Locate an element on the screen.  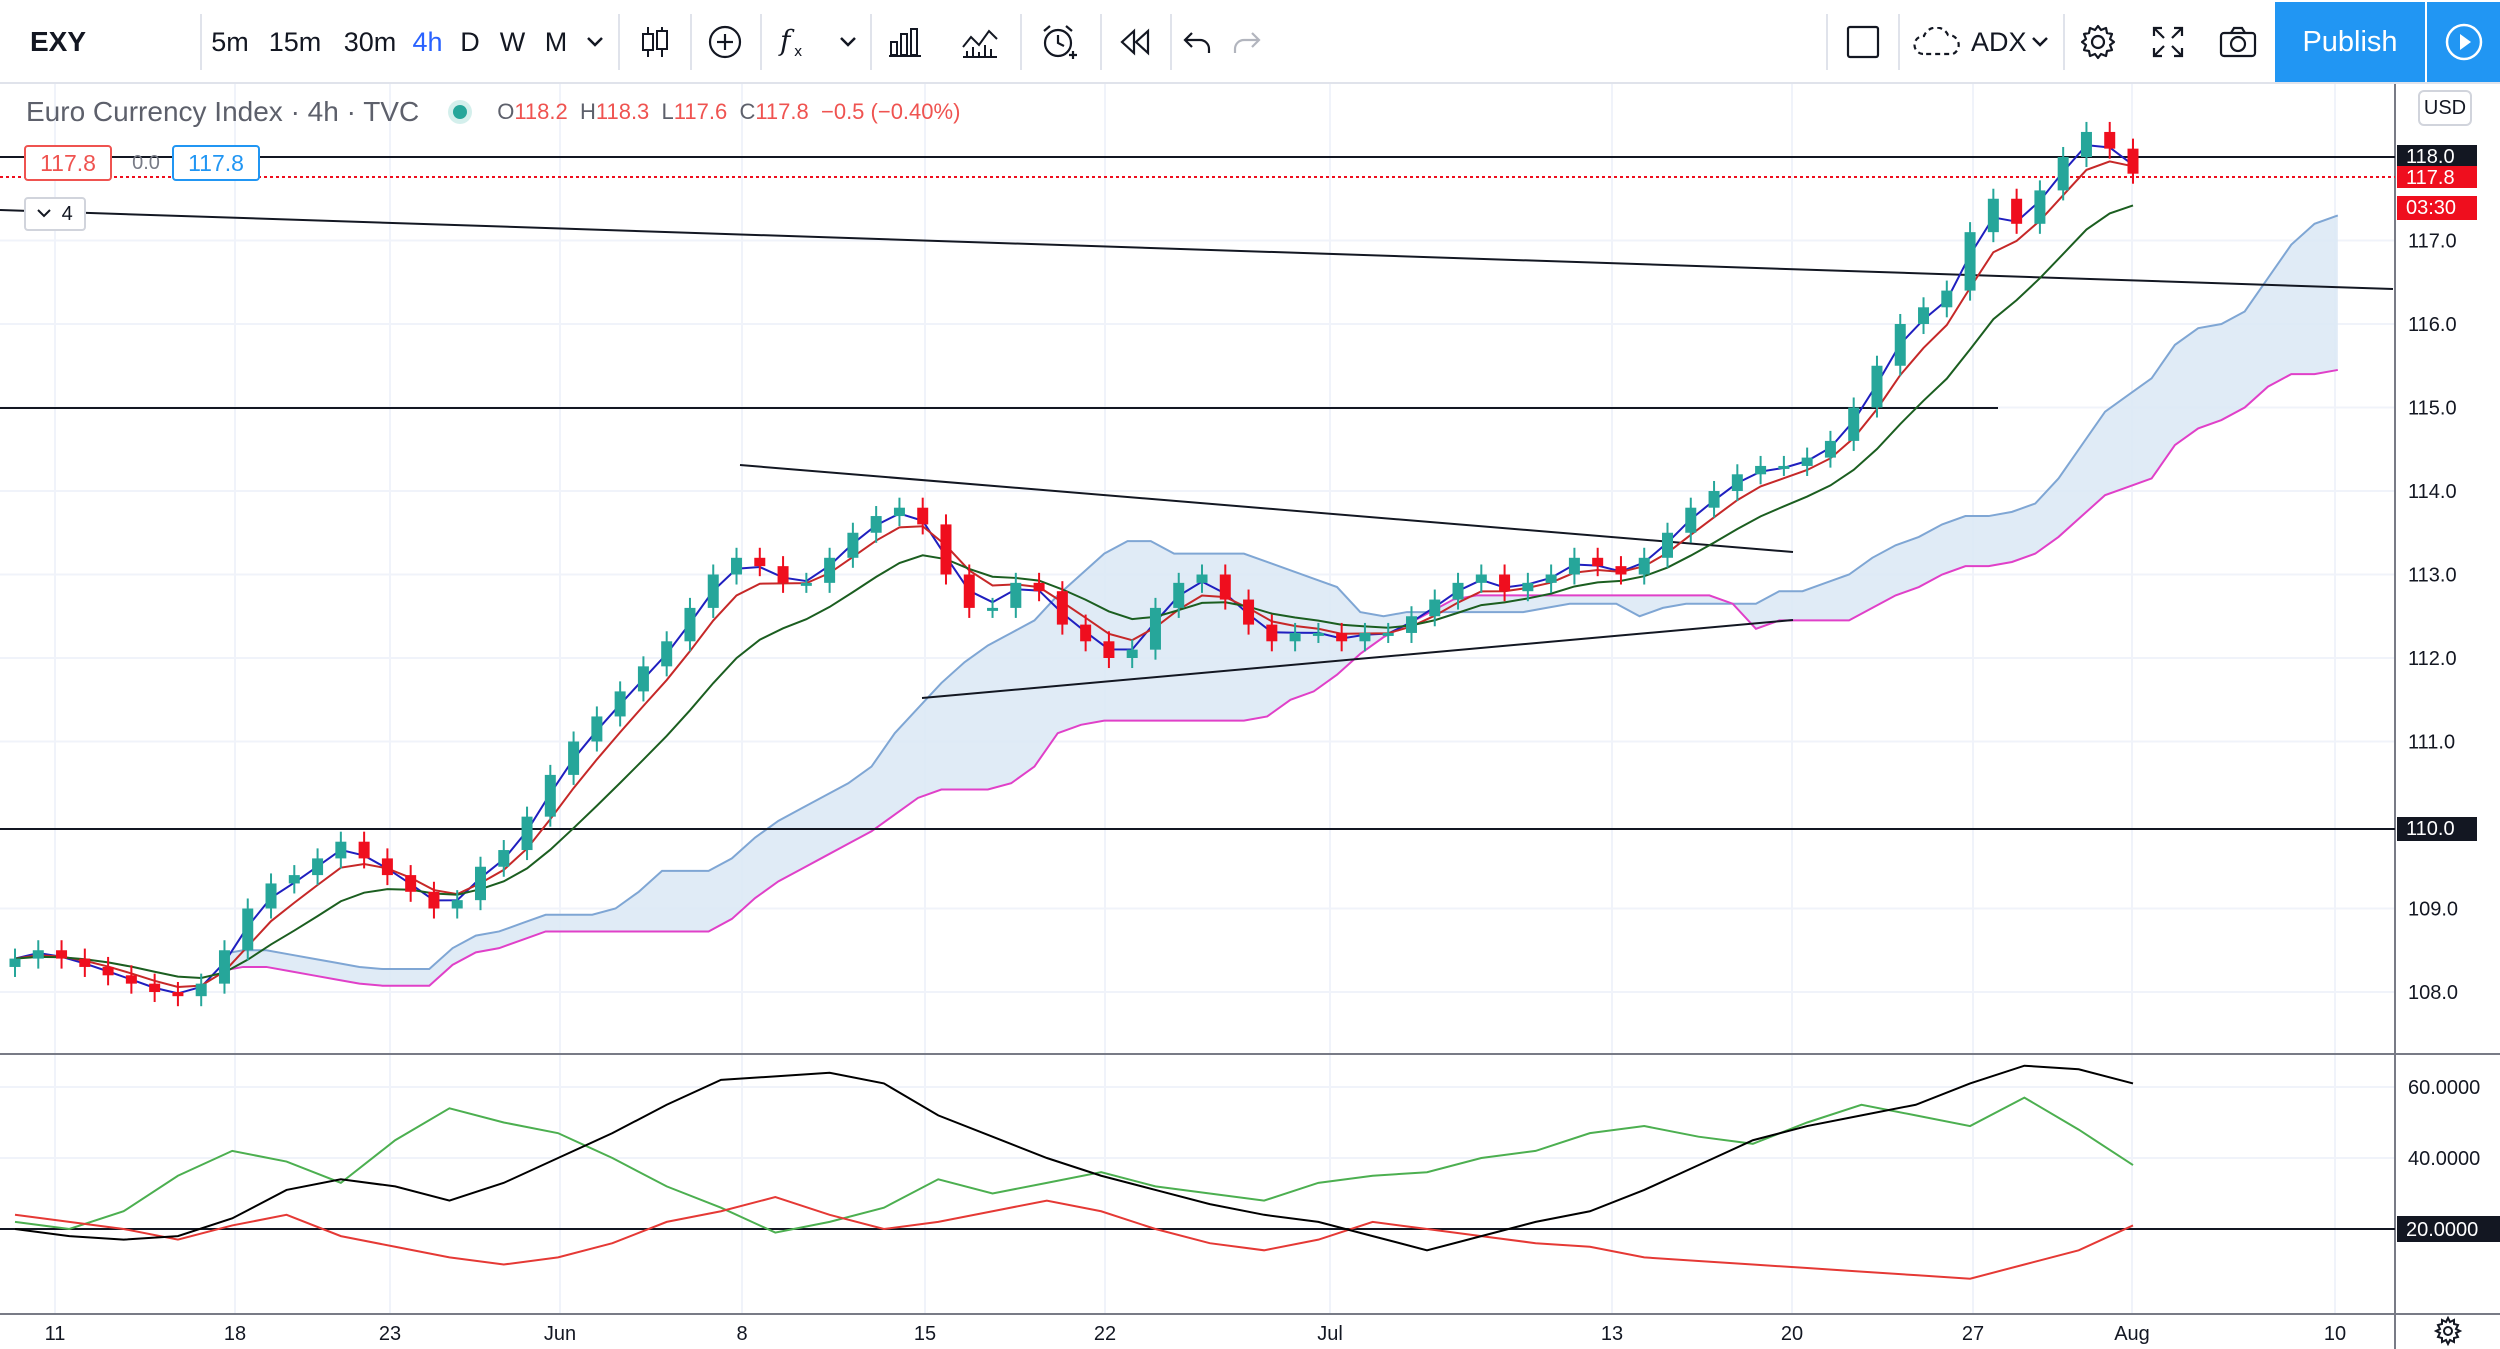
adx-line is located at coordinates (1074, 1158).